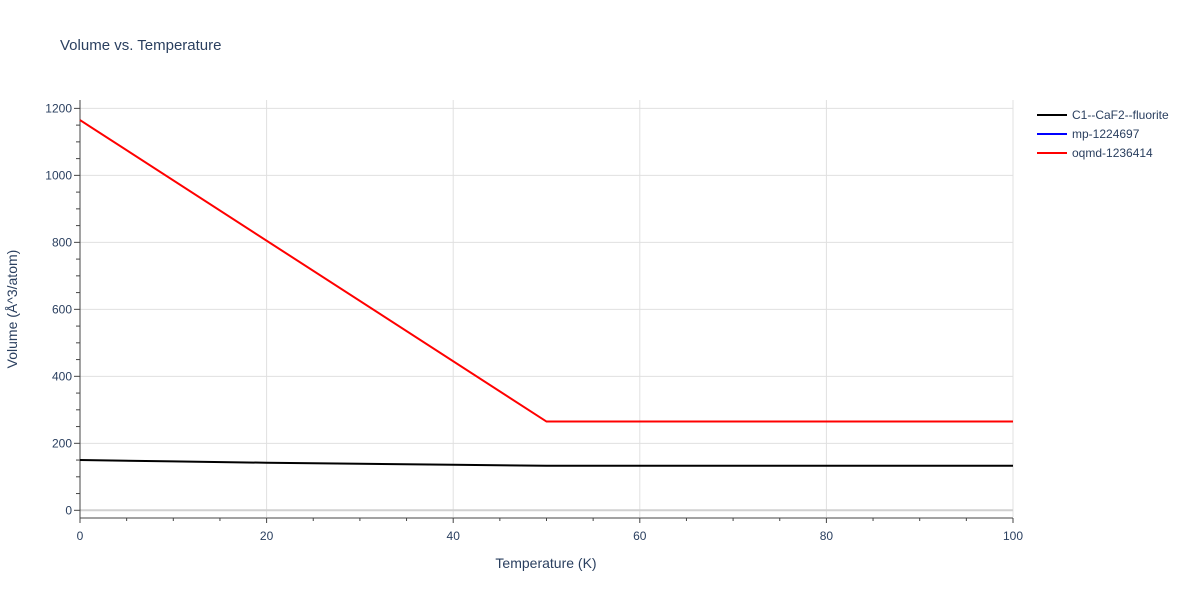 The image size is (1200, 600). I want to click on y-tick-label: 200, so click(62, 443).